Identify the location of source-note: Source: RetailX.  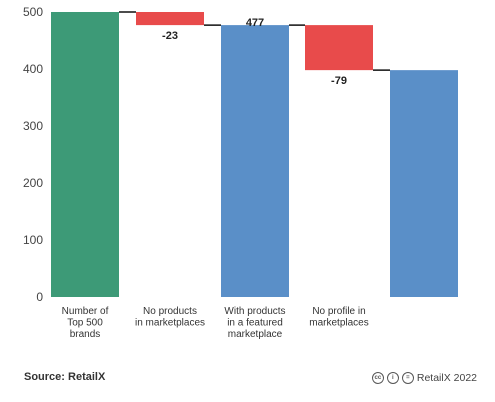
(65, 377).